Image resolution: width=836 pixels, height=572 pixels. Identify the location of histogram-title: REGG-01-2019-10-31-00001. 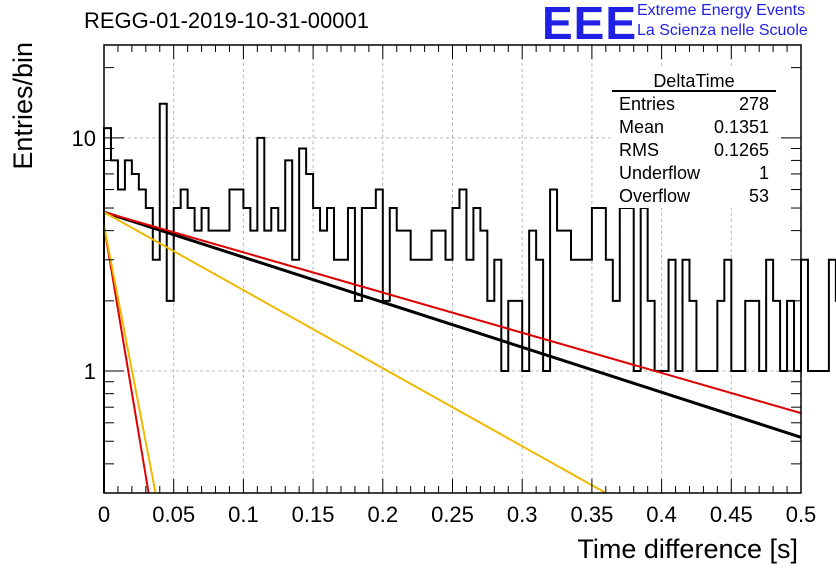
(226, 20).